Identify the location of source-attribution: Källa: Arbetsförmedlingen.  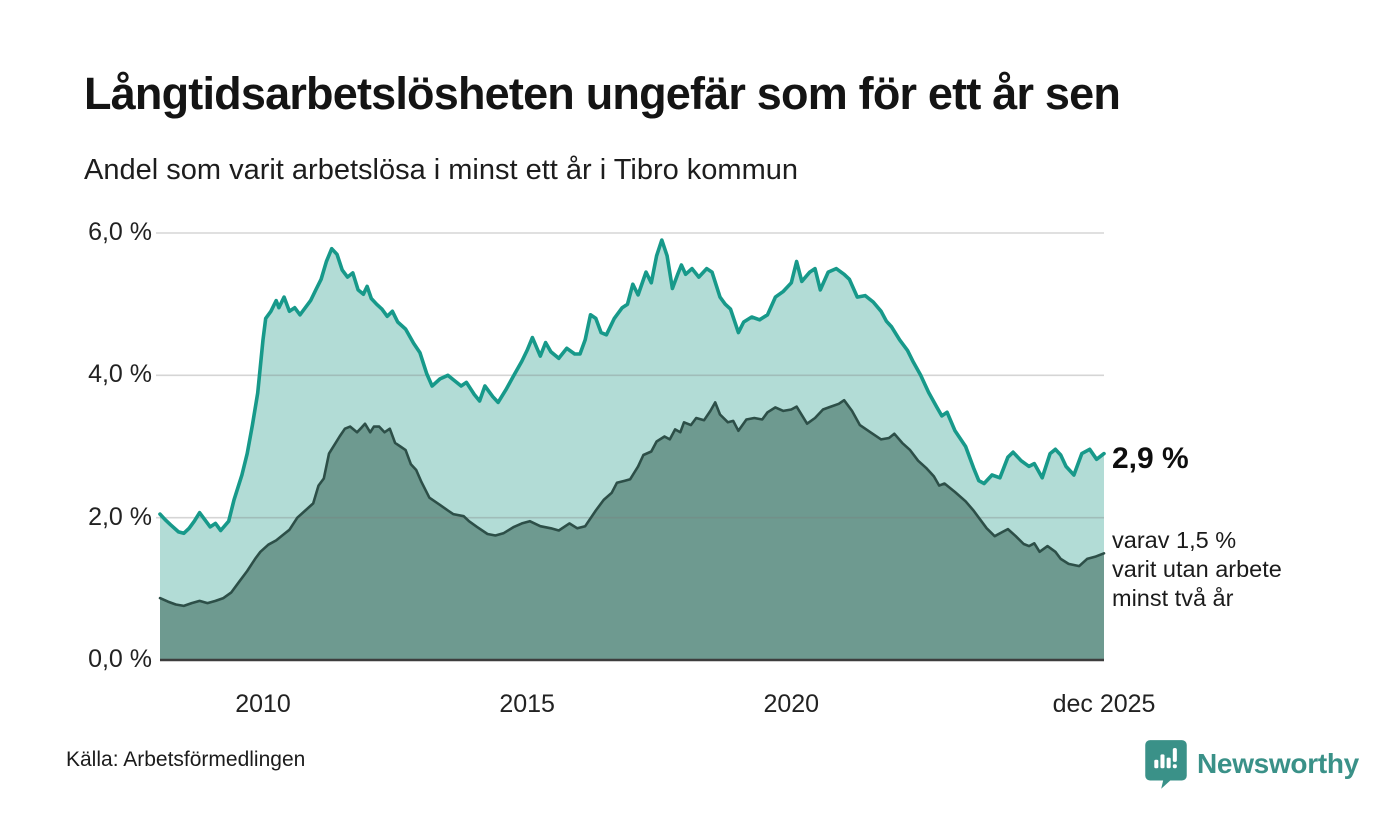
(186, 759).